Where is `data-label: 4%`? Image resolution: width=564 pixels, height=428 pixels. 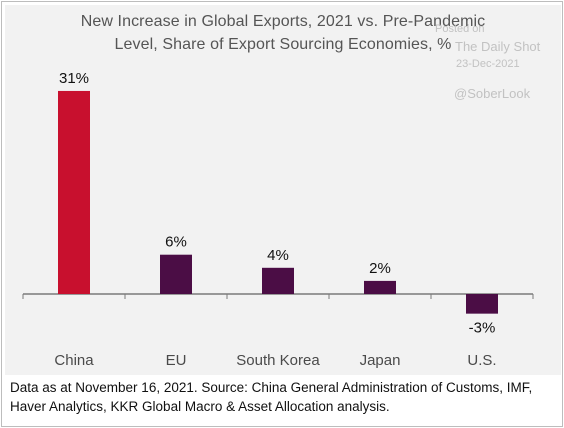
data-label: 4% is located at coordinates (278, 255).